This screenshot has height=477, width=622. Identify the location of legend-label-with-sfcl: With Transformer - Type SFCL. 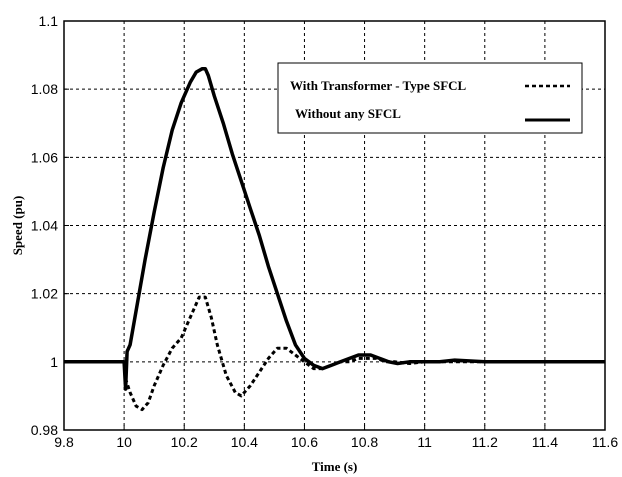
(378, 85).